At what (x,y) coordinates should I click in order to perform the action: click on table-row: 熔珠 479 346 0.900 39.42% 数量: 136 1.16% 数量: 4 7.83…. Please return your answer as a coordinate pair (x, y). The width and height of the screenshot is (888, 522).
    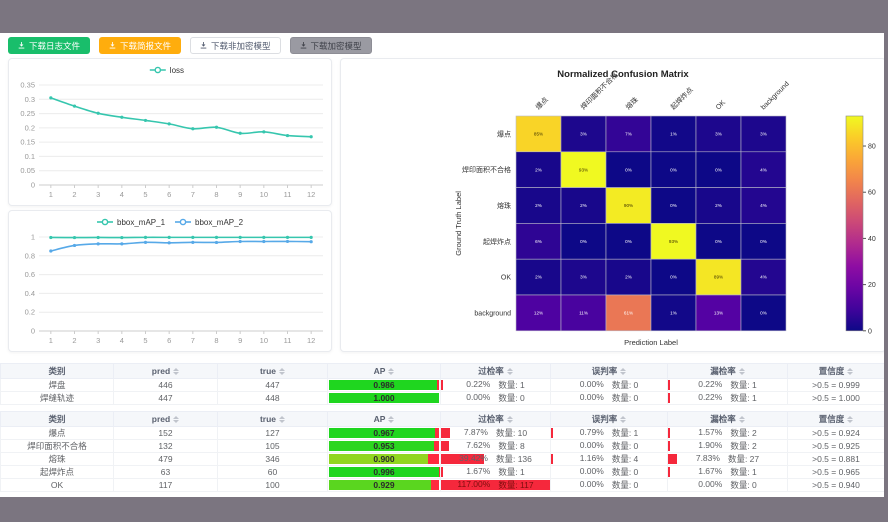
    Looking at the image, I should click on (442, 459).